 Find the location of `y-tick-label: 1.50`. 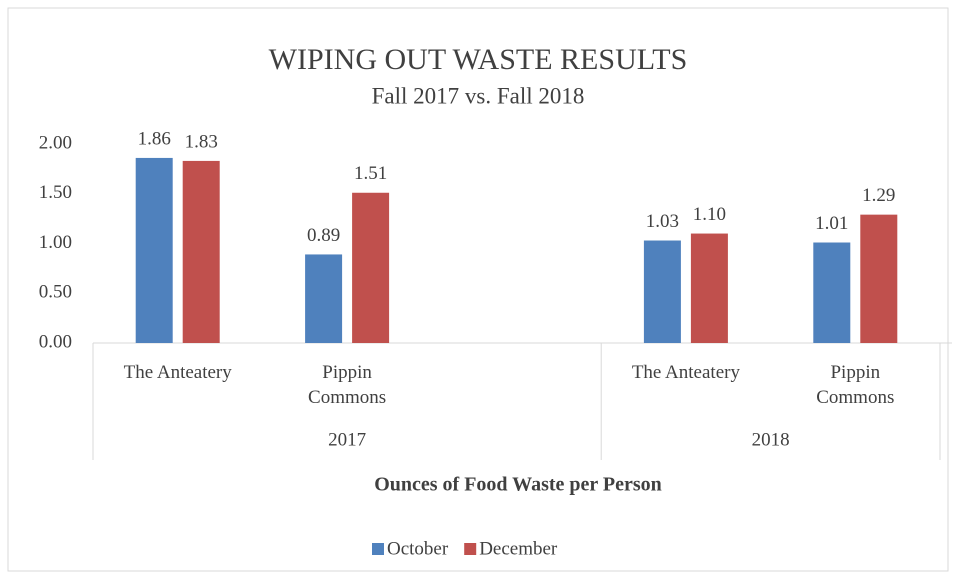

y-tick-label: 1.50 is located at coordinates (55, 192).